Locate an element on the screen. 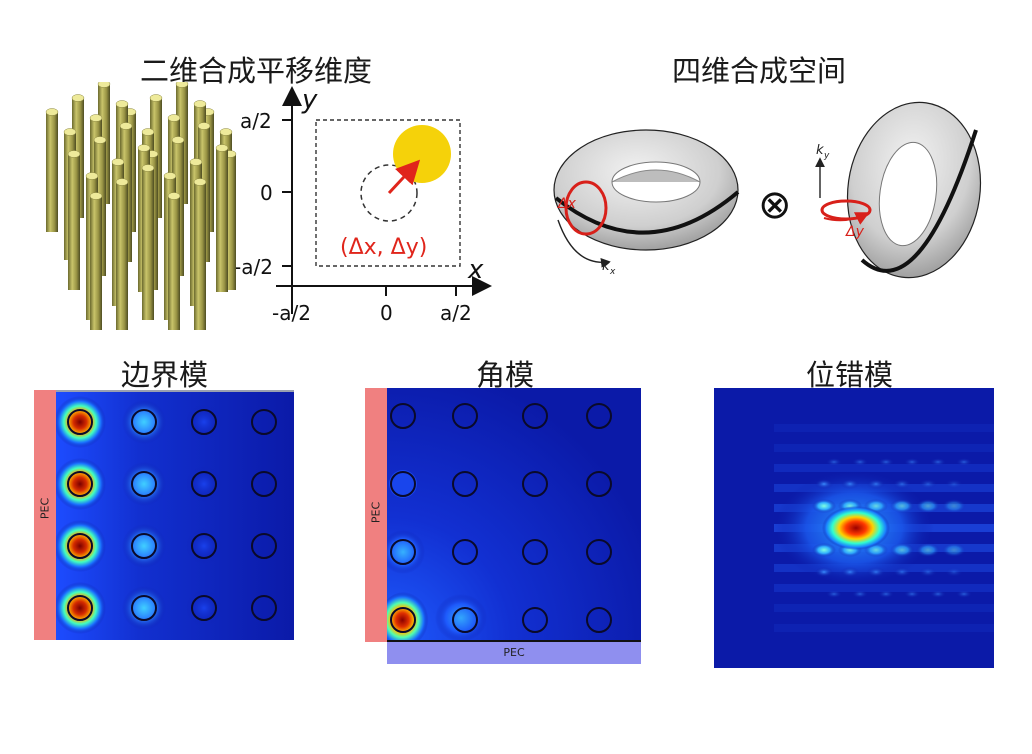 This screenshot has width=1032, height=754. x-tick-right: a/2 is located at coordinates (456, 313).